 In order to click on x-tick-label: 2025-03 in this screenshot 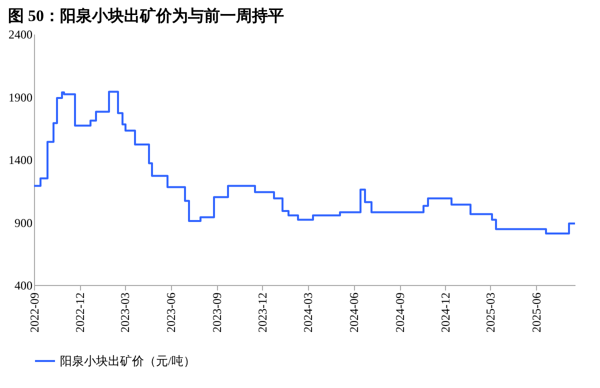, I will do `click(491, 312)`.